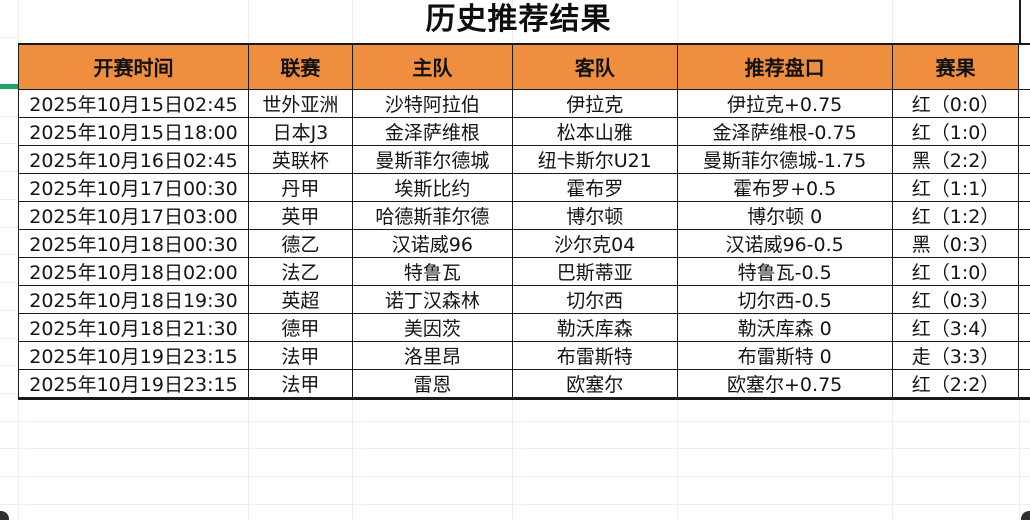 The height and width of the screenshot is (520, 1030). I want to click on cell-home: 特鲁瓦, so click(432, 271).